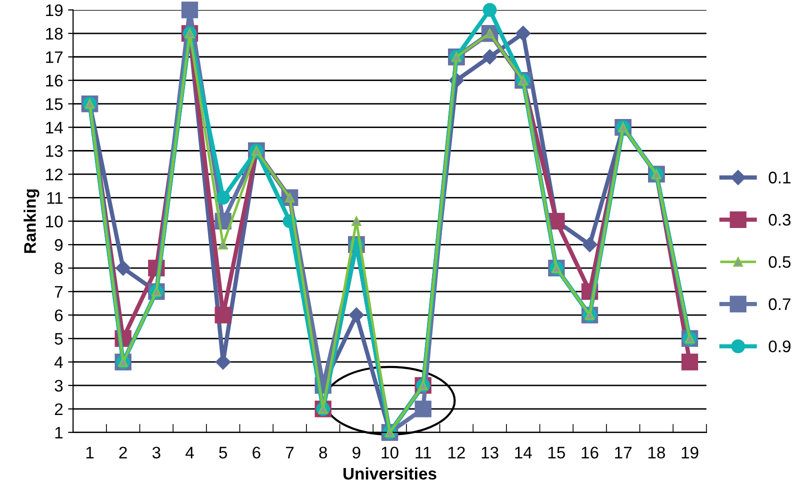 The width and height of the screenshot is (812, 497). Describe the element at coordinates (590, 452) in the screenshot. I see `x-tick-label: 16` at that location.